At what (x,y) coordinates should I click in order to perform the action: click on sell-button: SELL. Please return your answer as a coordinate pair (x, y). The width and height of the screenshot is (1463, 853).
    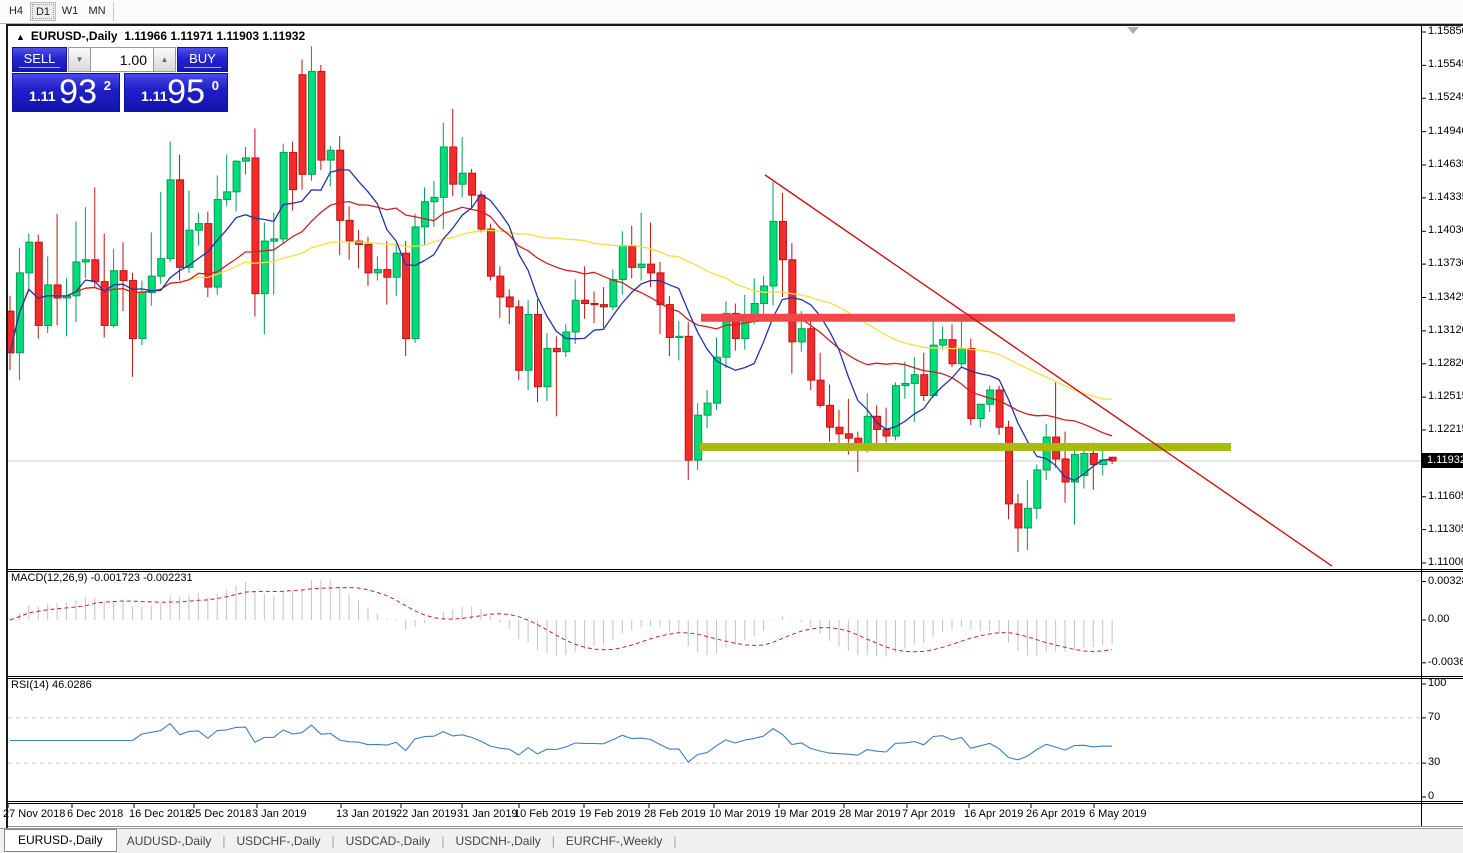
    Looking at the image, I should click on (39, 59).